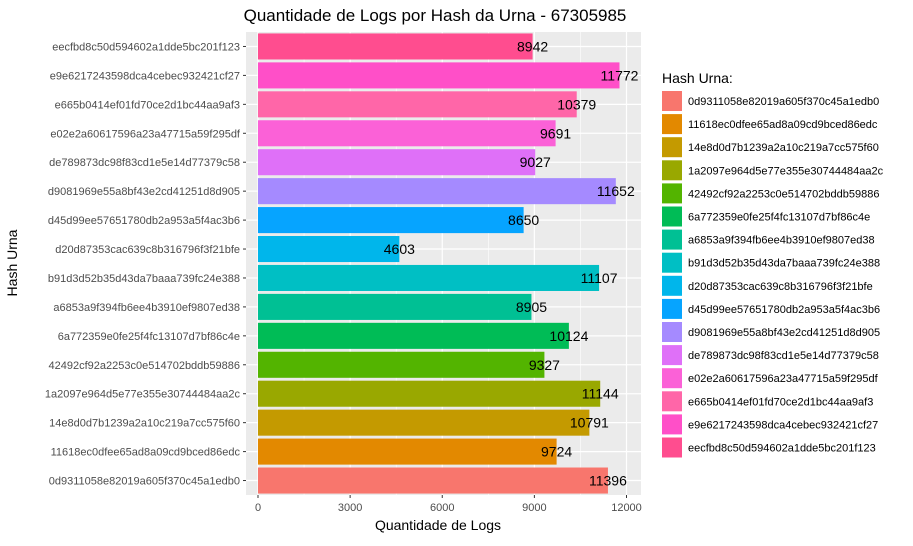 This screenshot has height=546, width=913. I want to click on y-tick-label: b91d3d52b35d43da7baaa739fc24e388, so click(144, 279).